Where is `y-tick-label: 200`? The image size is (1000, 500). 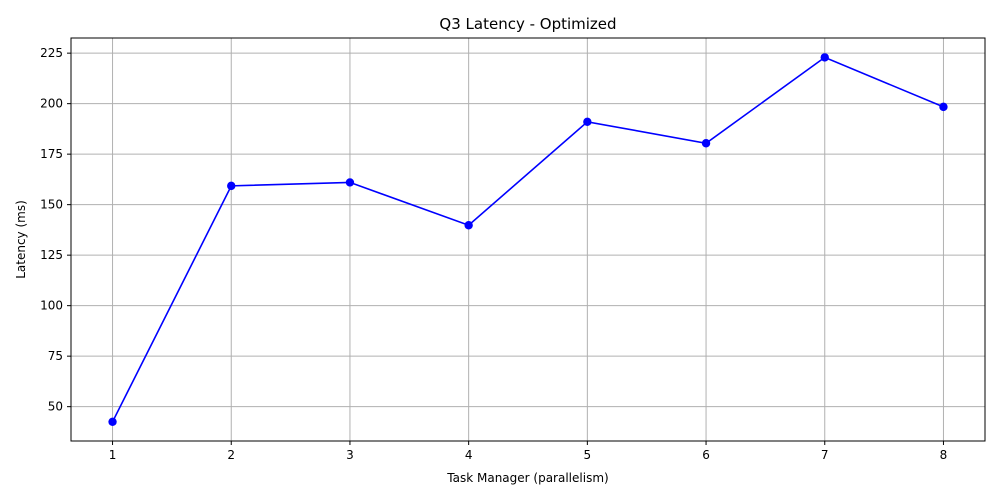
y-tick-label: 200 is located at coordinates (51, 104).